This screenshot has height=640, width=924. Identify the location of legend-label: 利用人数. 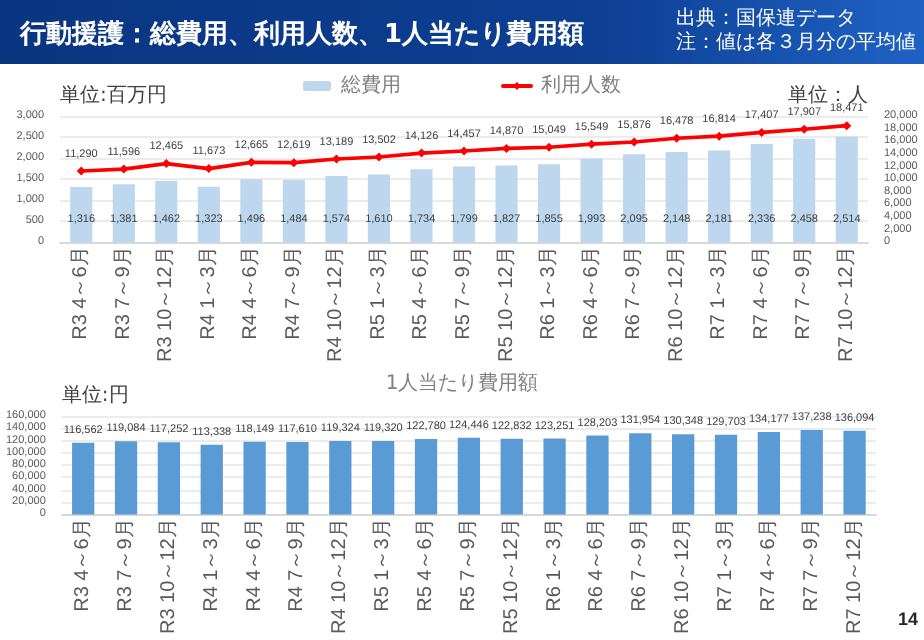
(581, 85).